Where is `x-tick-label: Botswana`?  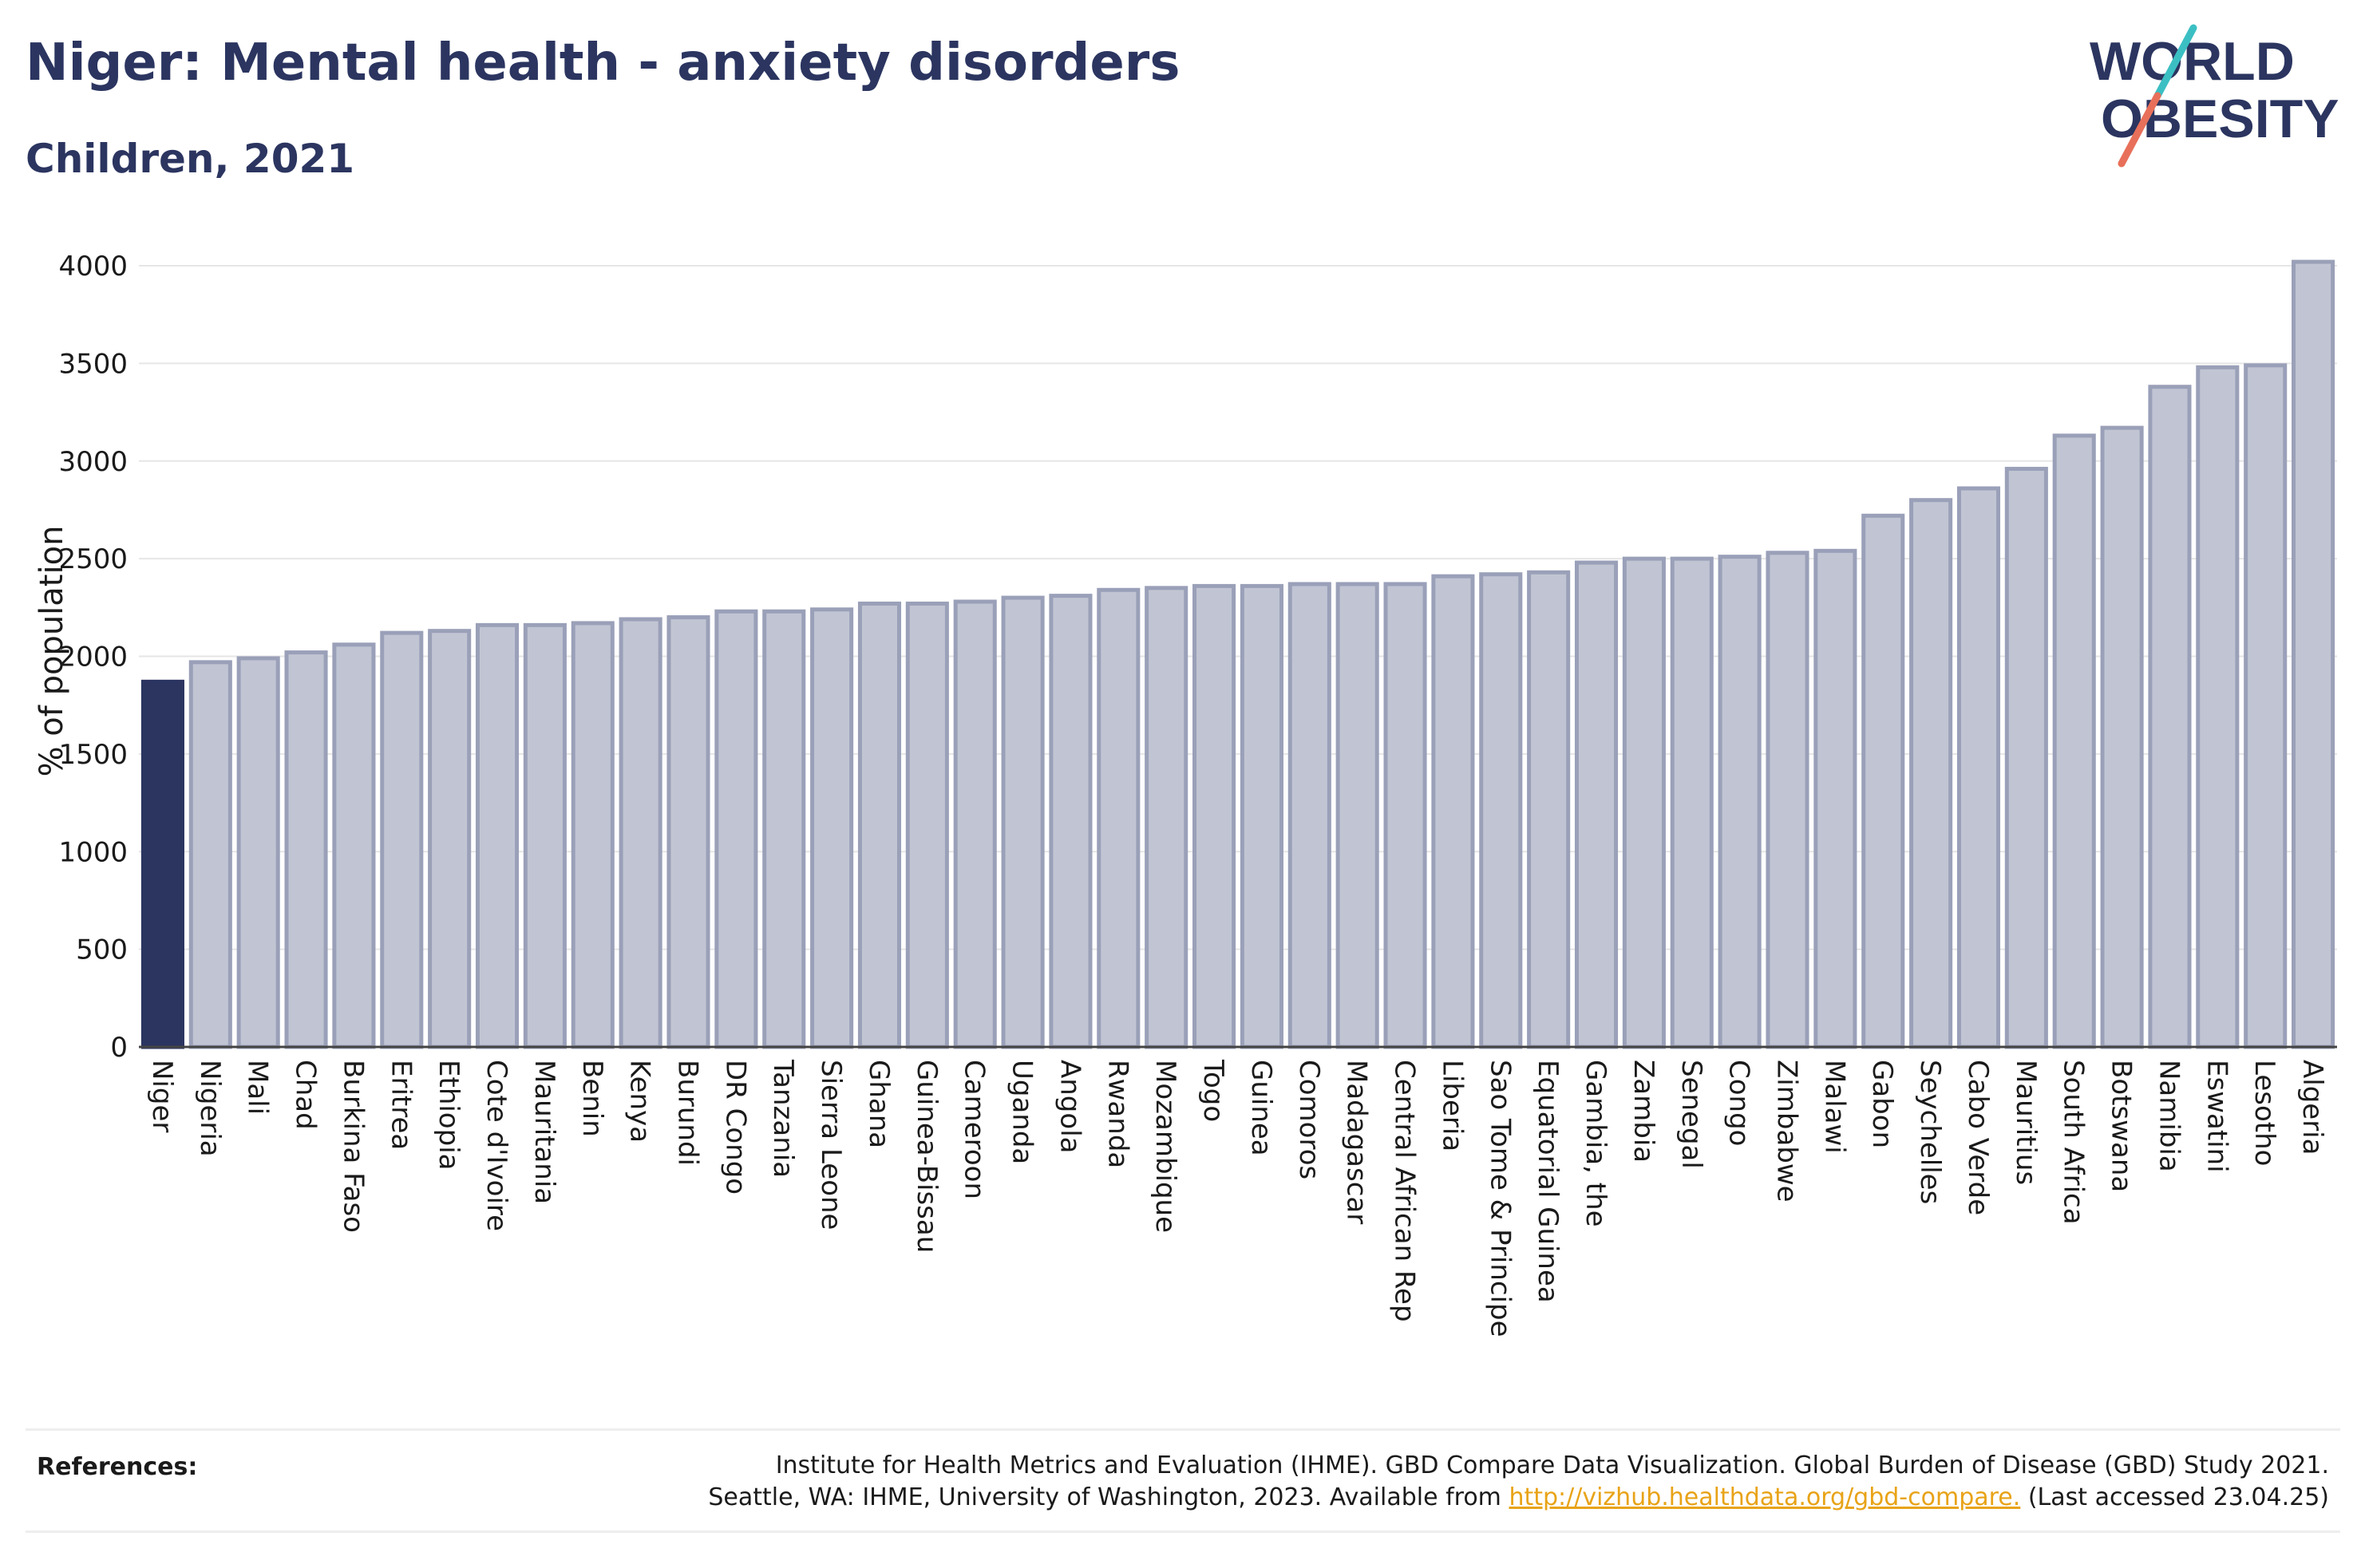
x-tick-label: Botswana is located at coordinates (2122, 1126).